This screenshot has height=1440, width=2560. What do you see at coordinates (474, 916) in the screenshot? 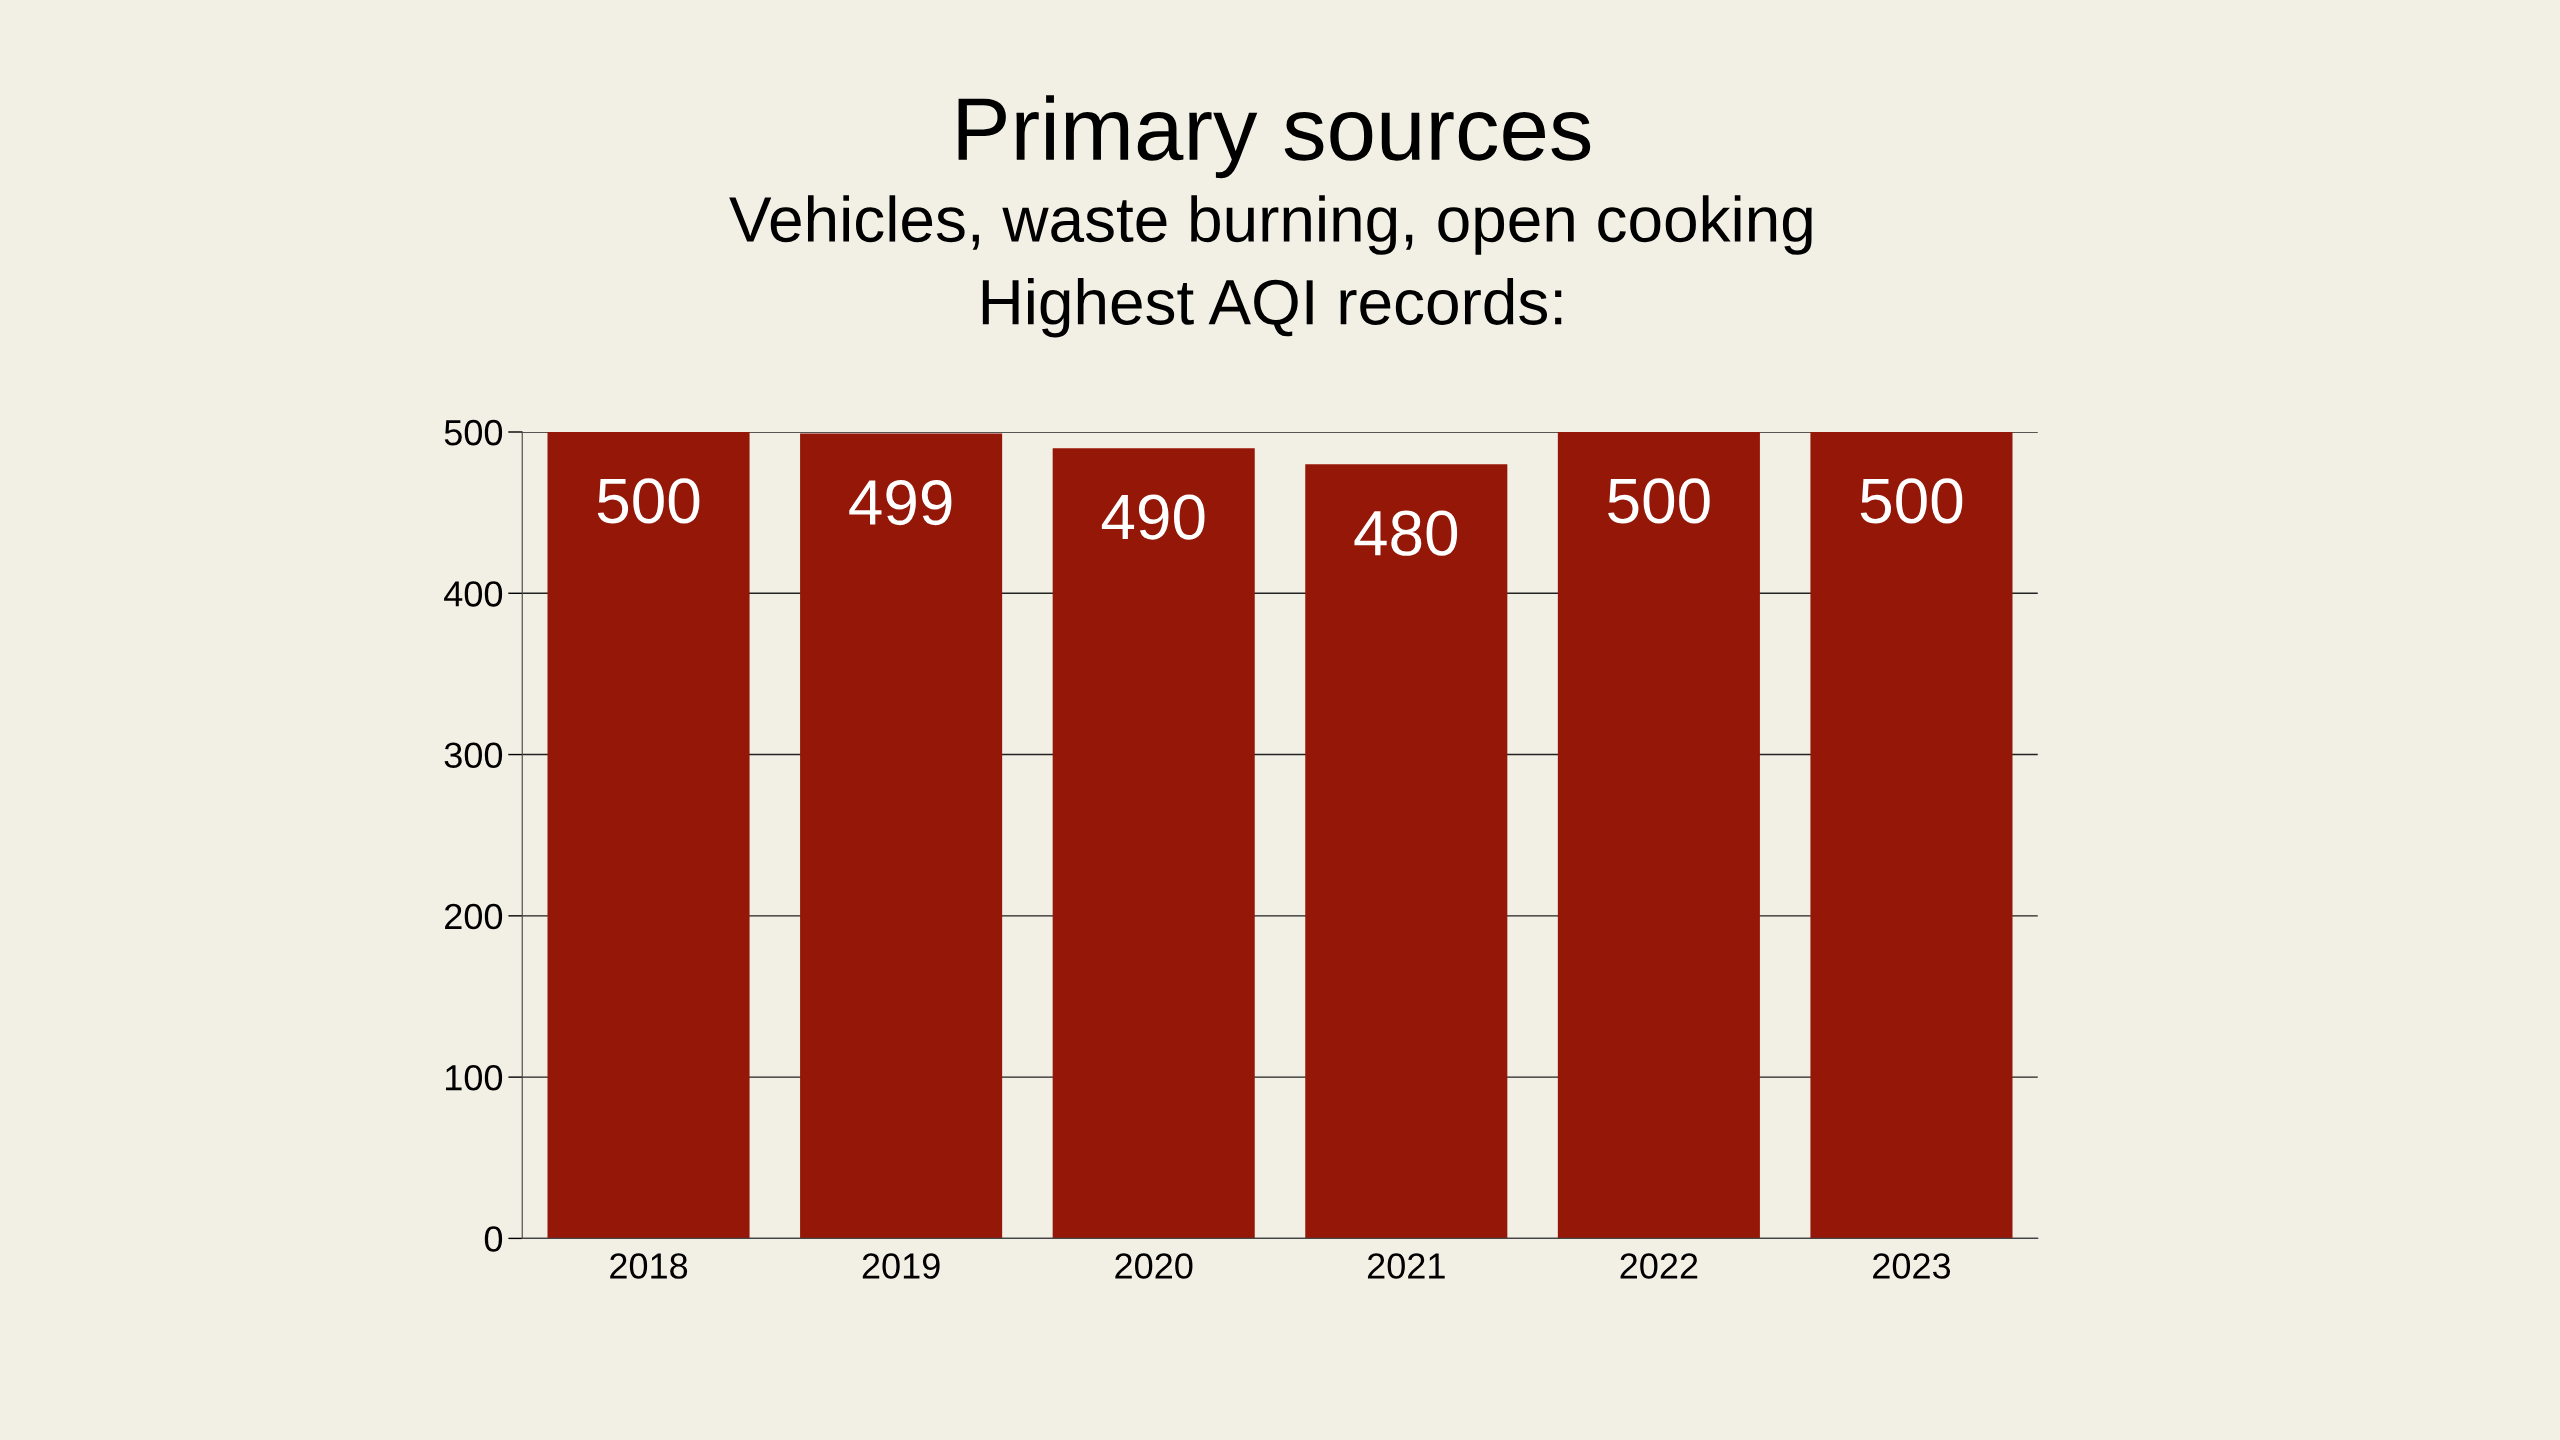
I see `y-tick-label: 200` at bounding box center [474, 916].